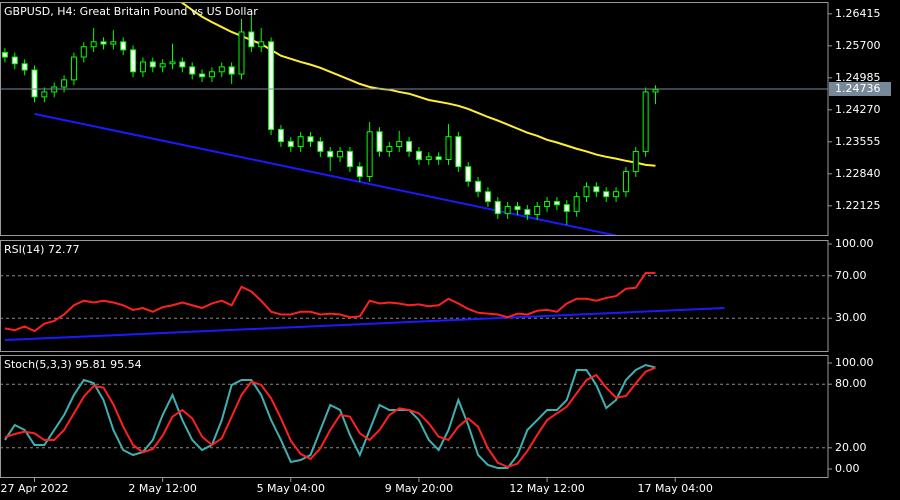  Describe the element at coordinates (858, 77) in the screenshot. I see `y-tick-label: 1.24985` at that location.